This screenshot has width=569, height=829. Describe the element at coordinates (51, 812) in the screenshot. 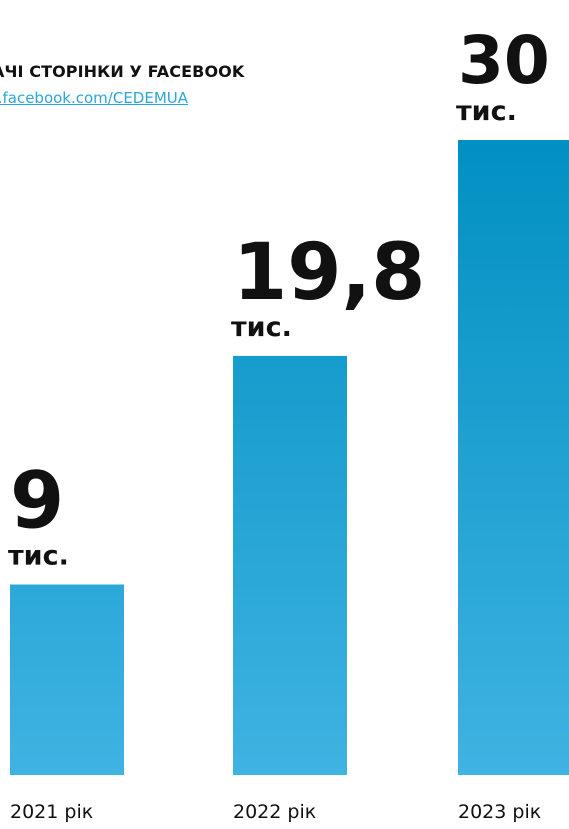

I see `category-label-1: 2021 рік` at that location.